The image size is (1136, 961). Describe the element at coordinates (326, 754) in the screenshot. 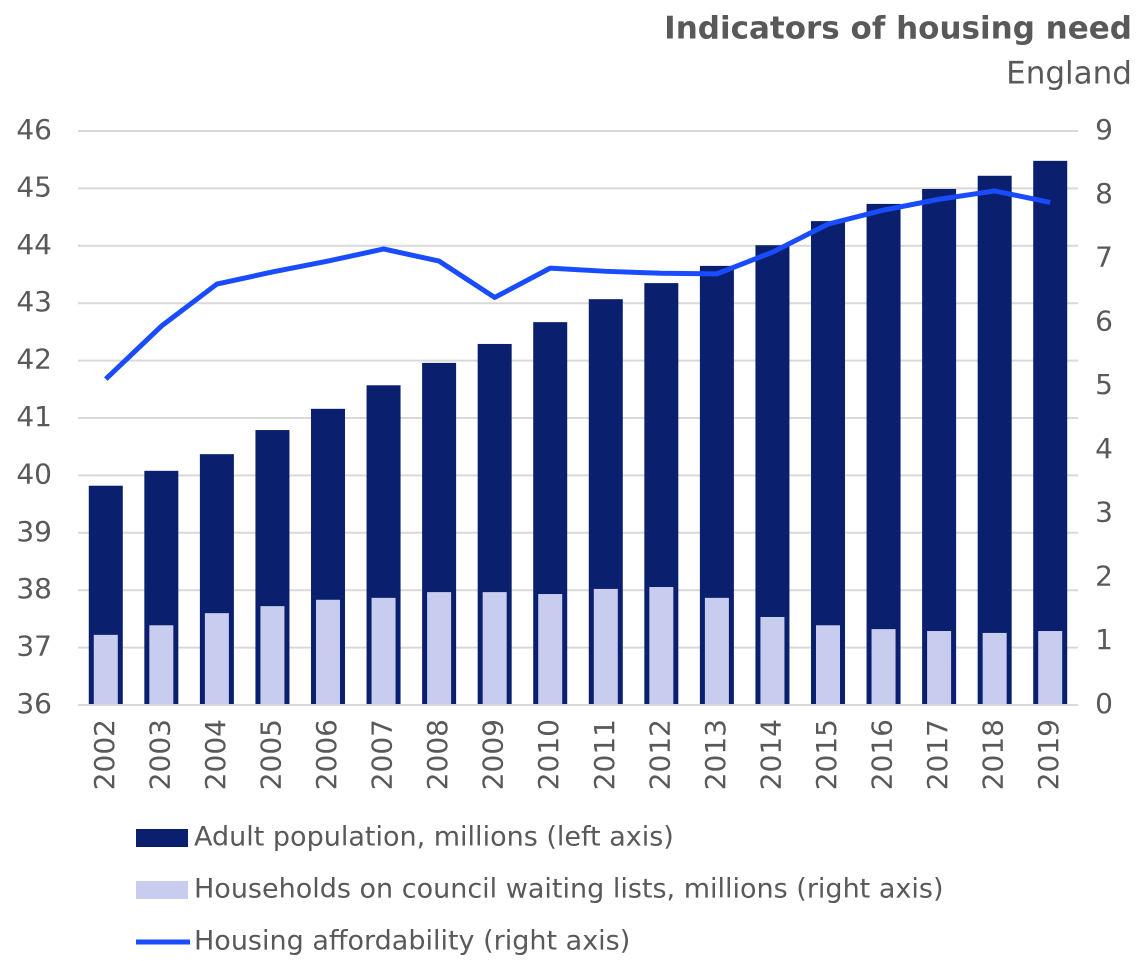

I see `x-tick-label: 2006` at that location.